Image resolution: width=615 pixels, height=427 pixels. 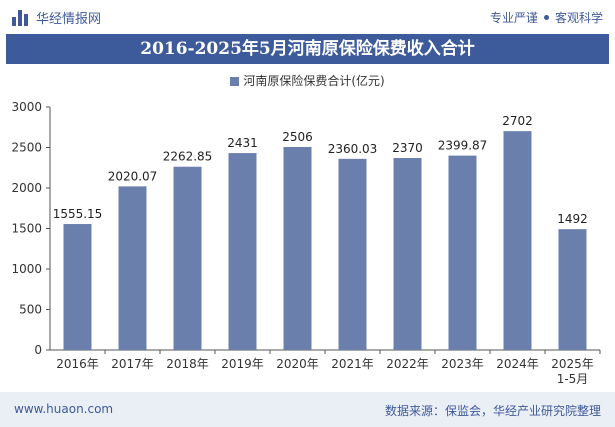 I want to click on bar-value-label: 1555.15, so click(x=78, y=214).